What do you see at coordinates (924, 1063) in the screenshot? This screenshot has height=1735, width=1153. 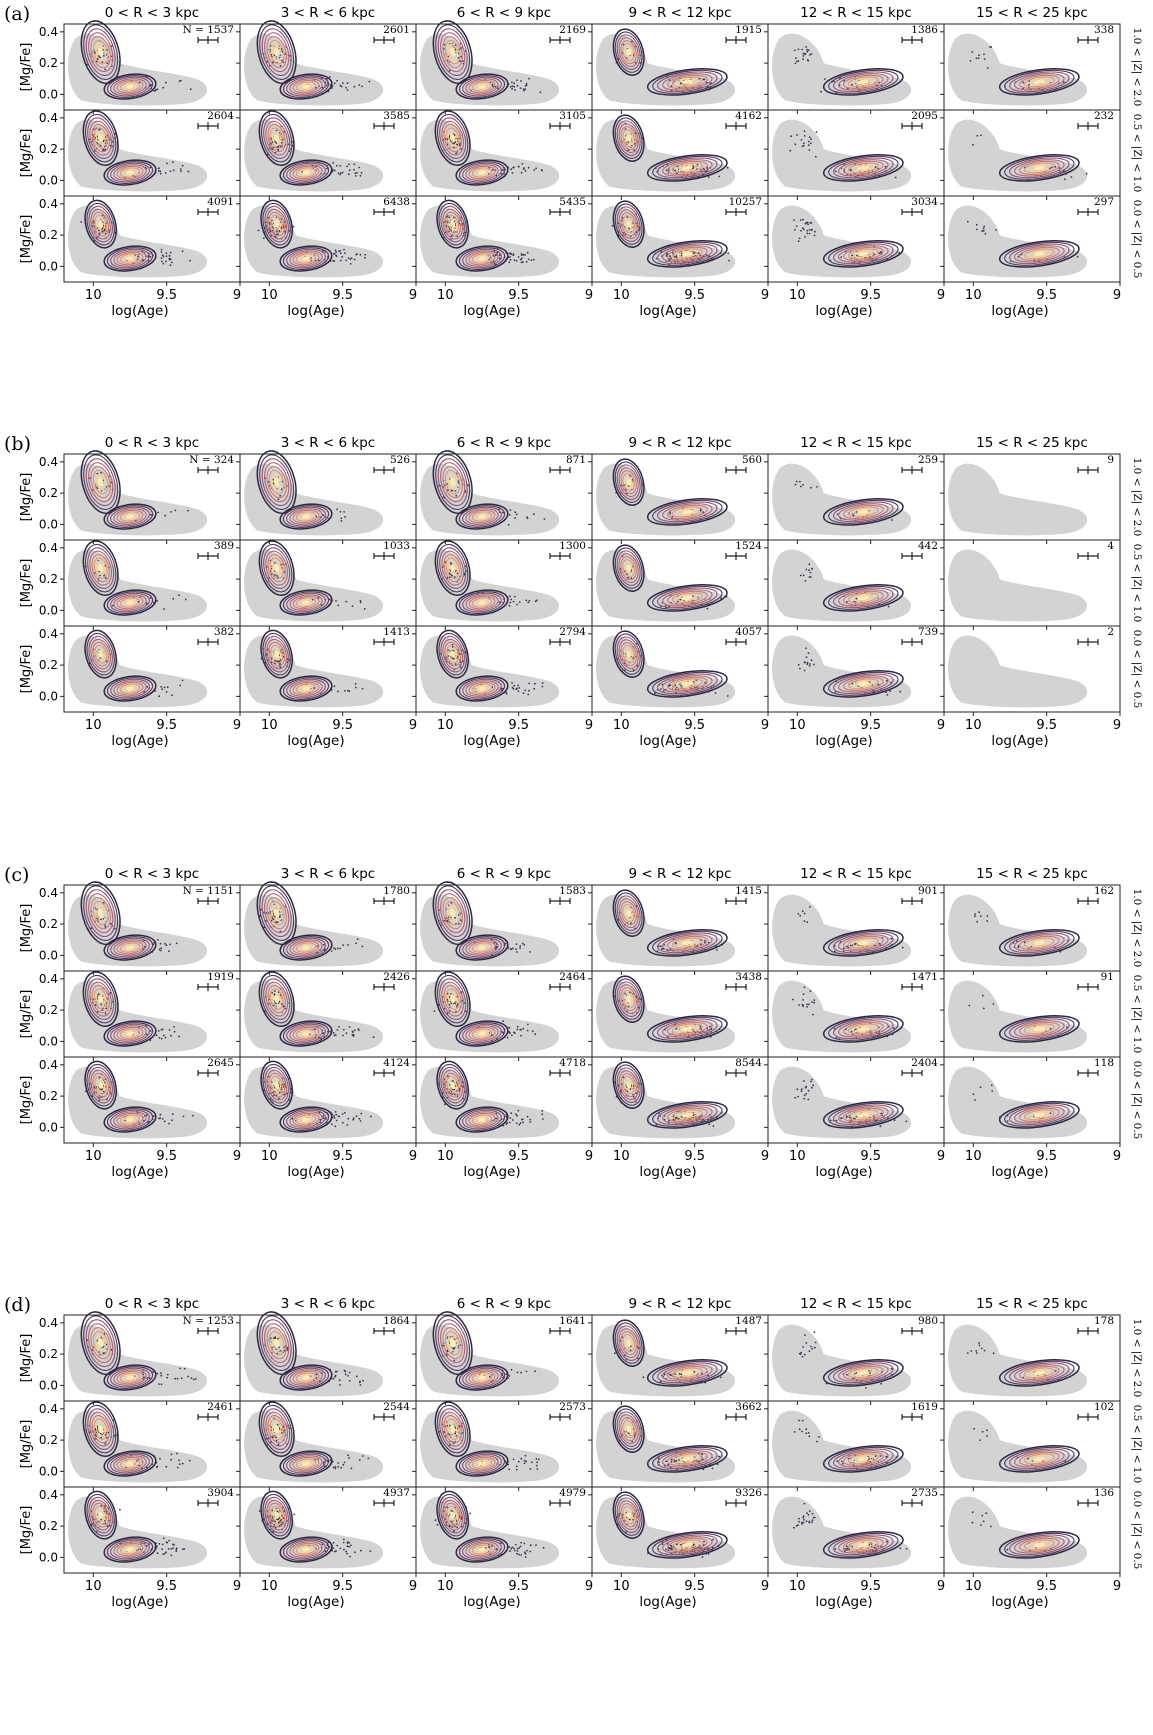 I see `count-label: 2404` at bounding box center [924, 1063].